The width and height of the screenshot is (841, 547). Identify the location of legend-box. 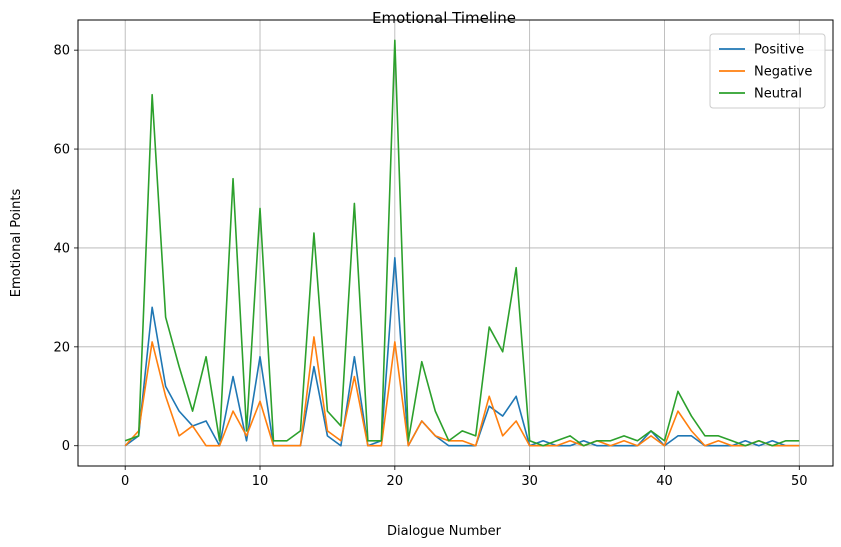
(767, 71).